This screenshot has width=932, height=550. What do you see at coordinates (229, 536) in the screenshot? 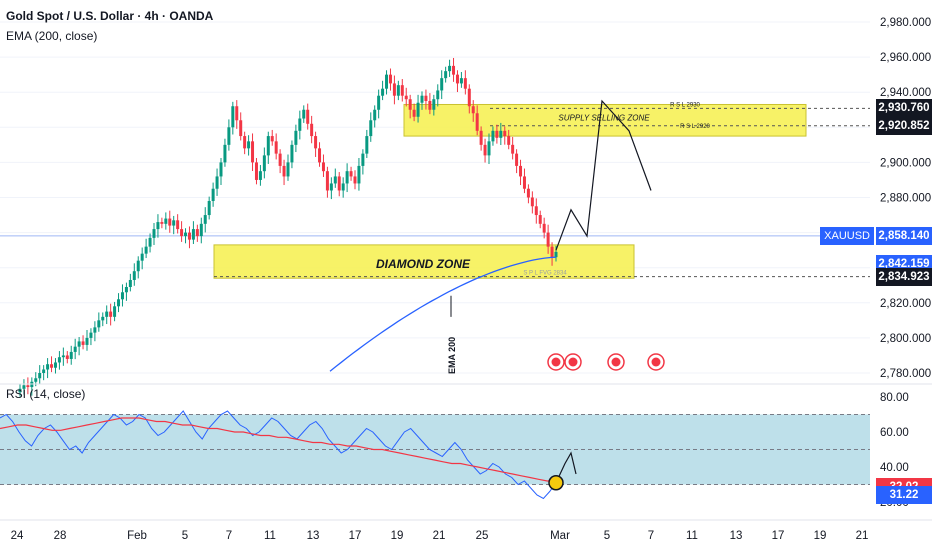
I see `time-tick-label: 7` at bounding box center [229, 536].